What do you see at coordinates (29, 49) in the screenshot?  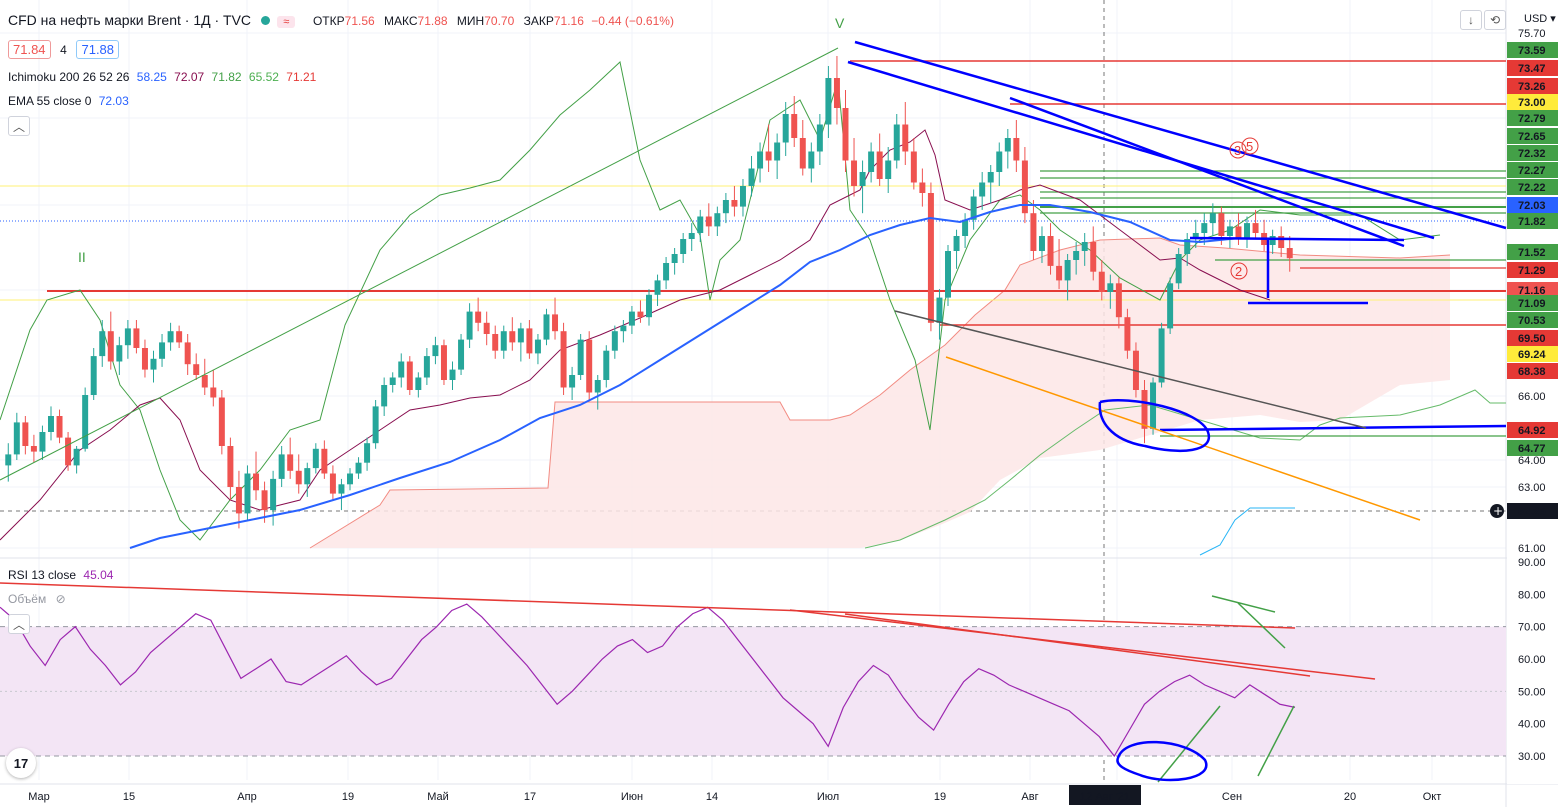 I see `bid-button: 71.84` at bounding box center [29, 49].